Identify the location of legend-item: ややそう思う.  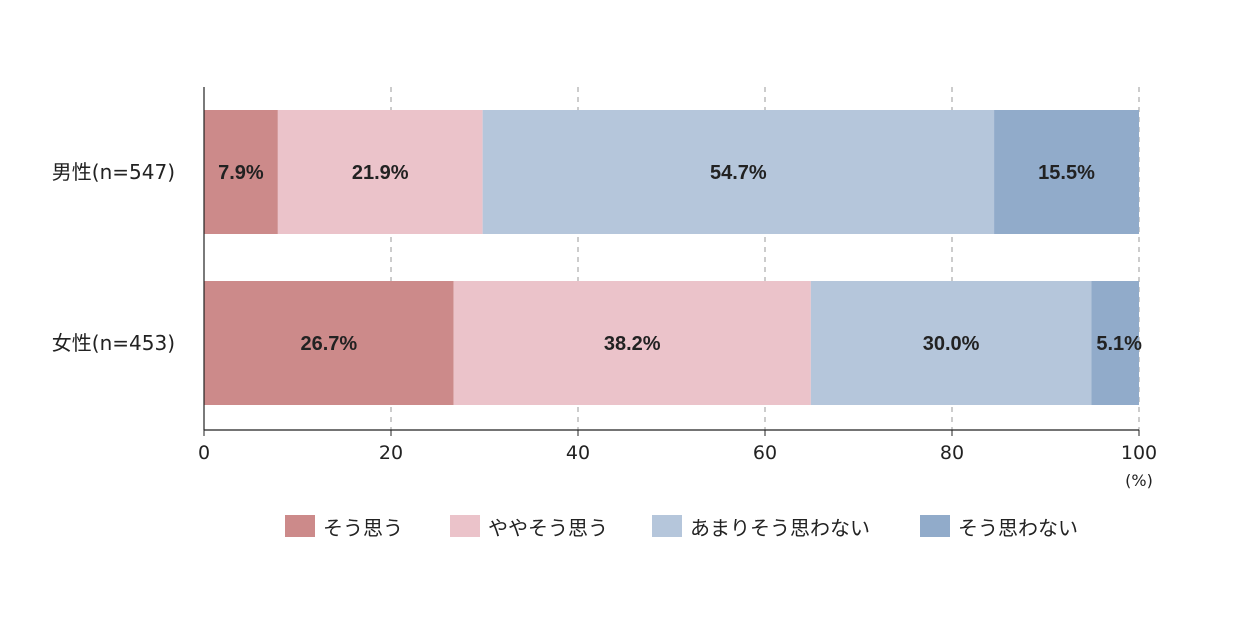
(529, 526).